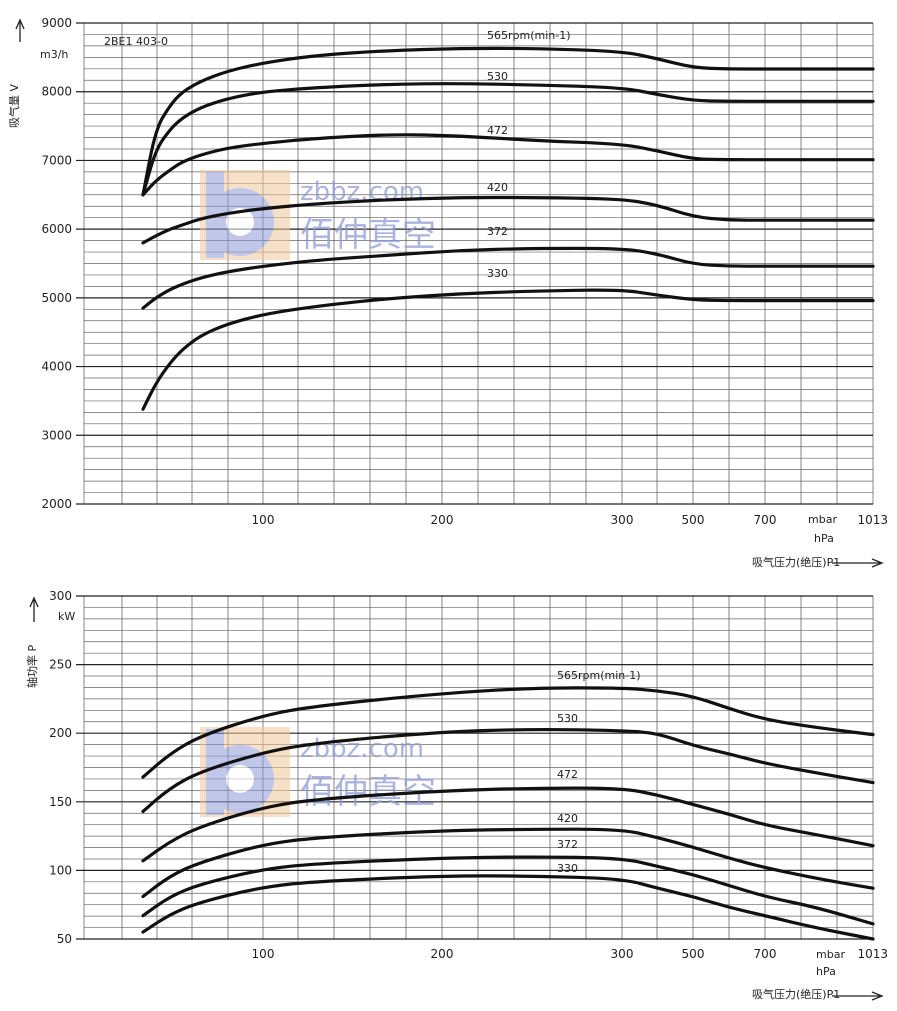  I want to click on top-y-tick-label: 3000, so click(56, 435).